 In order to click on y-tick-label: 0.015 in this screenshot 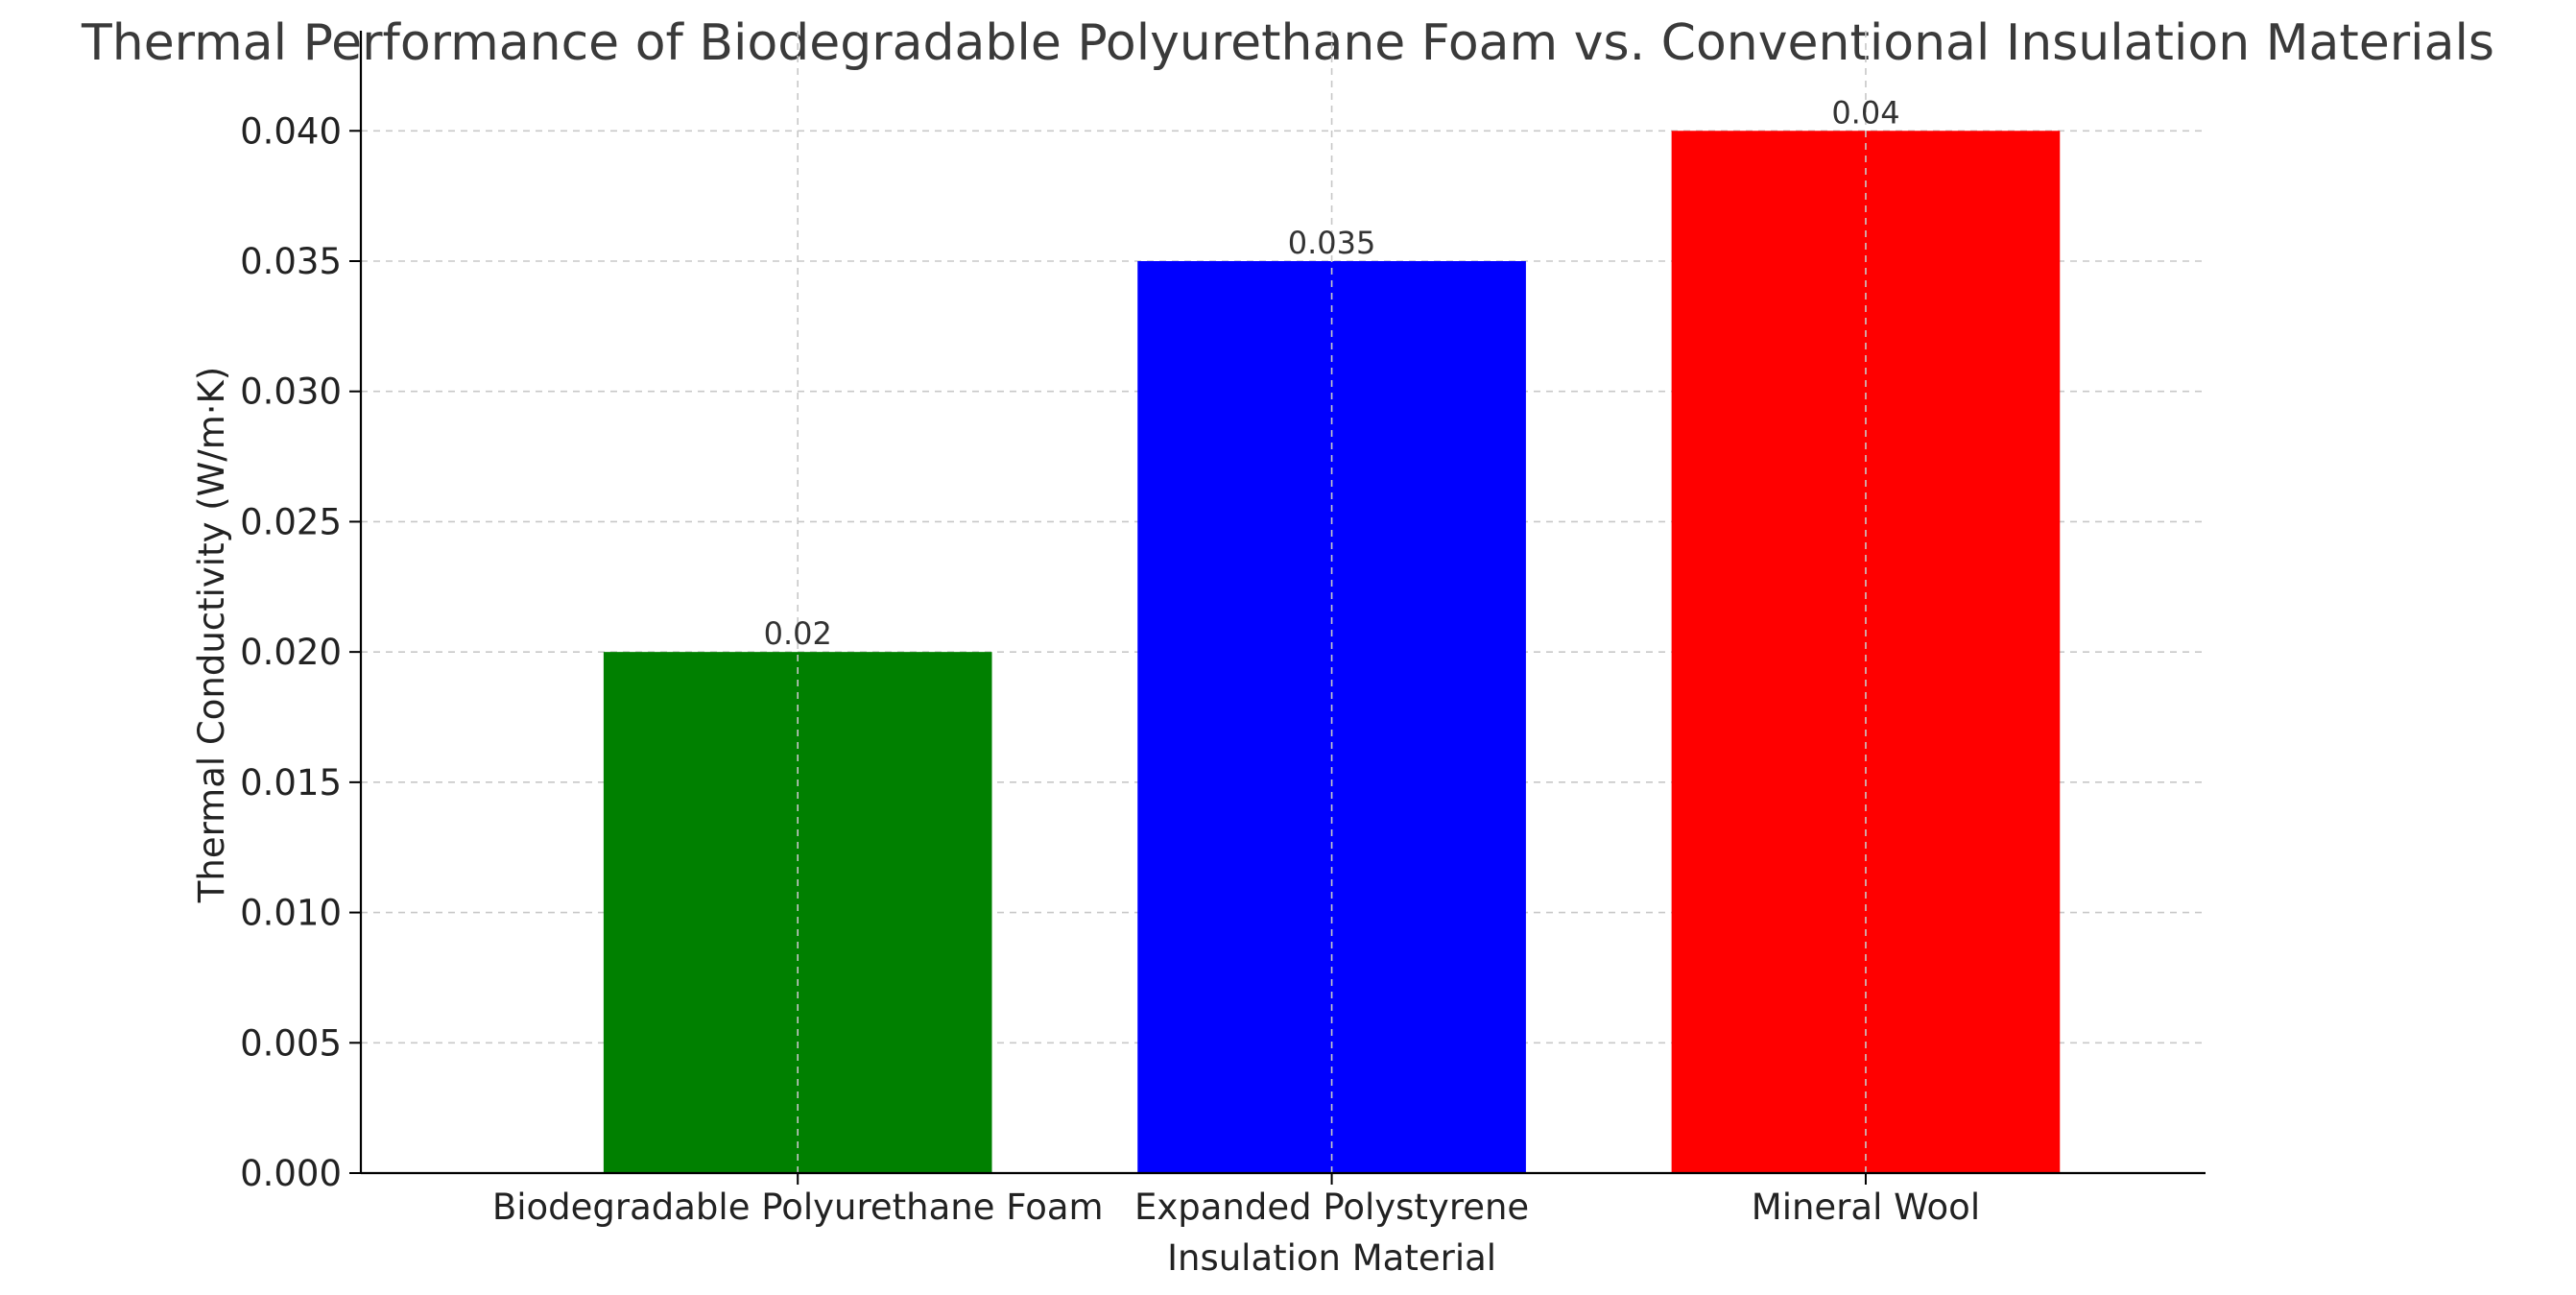, I will do `click(291, 783)`.